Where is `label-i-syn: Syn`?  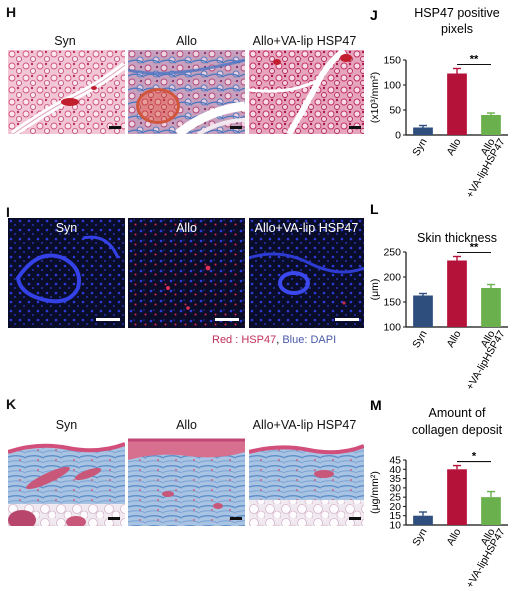
label-i-syn: Syn is located at coordinates (66, 228).